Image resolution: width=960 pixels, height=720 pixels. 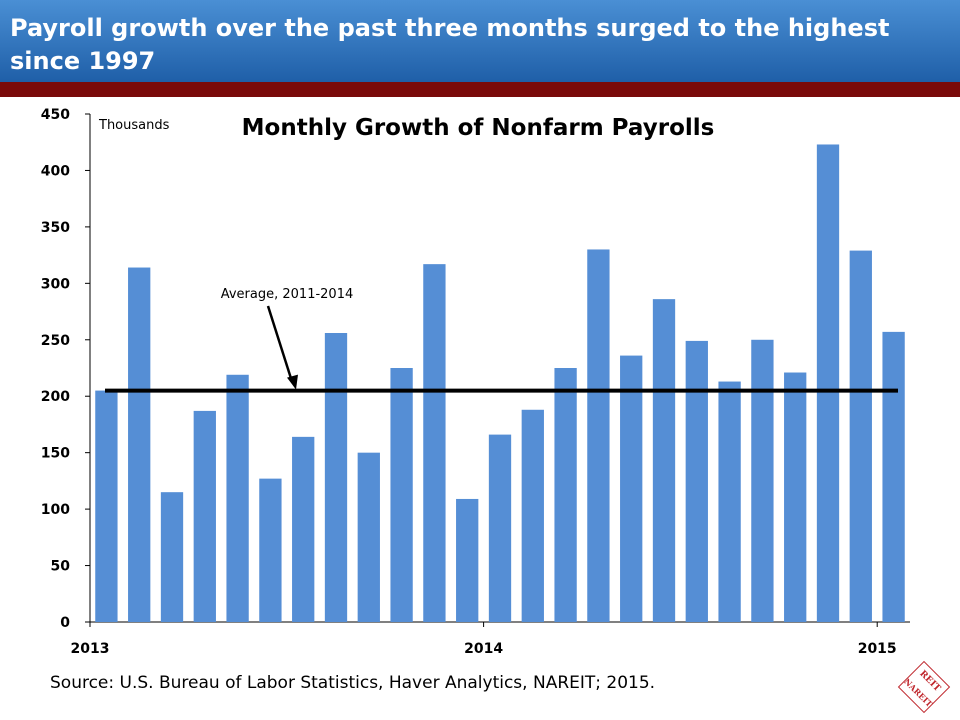 What do you see at coordinates (55, 171) in the screenshot?
I see `y-tick-label: 400` at bounding box center [55, 171].